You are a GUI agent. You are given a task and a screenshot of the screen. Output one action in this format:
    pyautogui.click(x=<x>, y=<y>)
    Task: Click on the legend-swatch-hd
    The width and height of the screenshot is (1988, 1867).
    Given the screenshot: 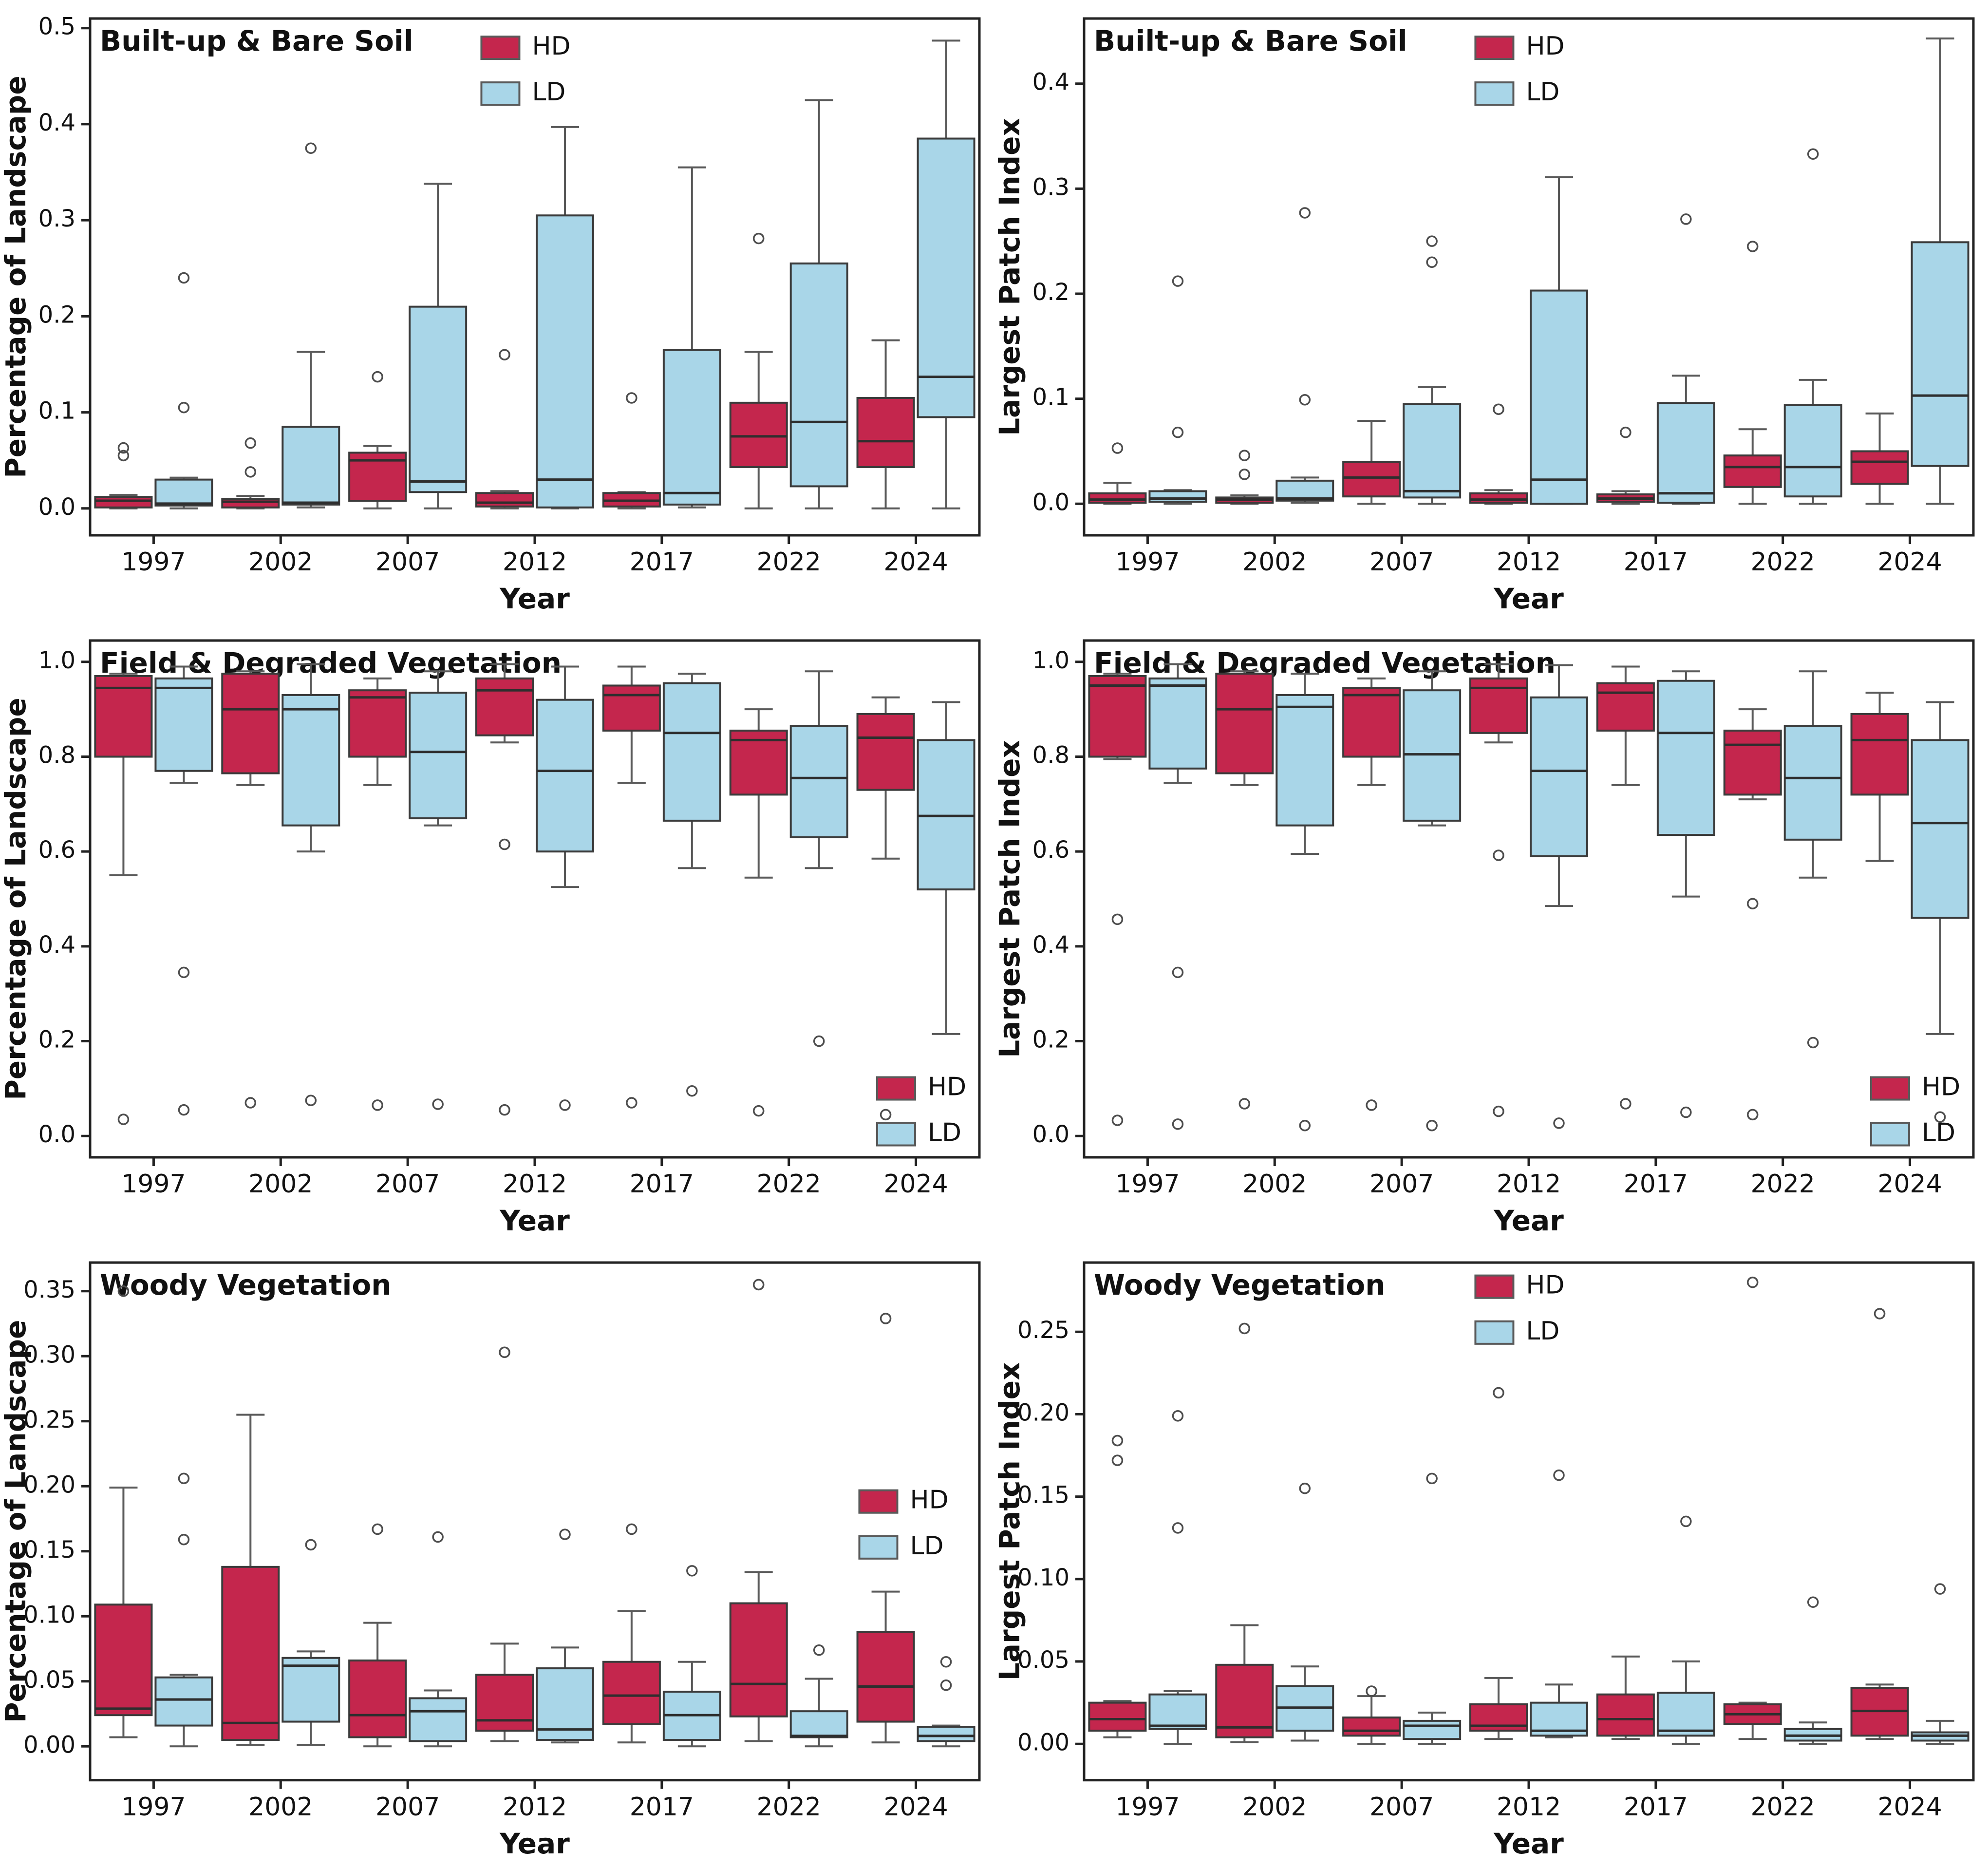 What is the action you would take?
    pyautogui.click(x=879, y=1501)
    